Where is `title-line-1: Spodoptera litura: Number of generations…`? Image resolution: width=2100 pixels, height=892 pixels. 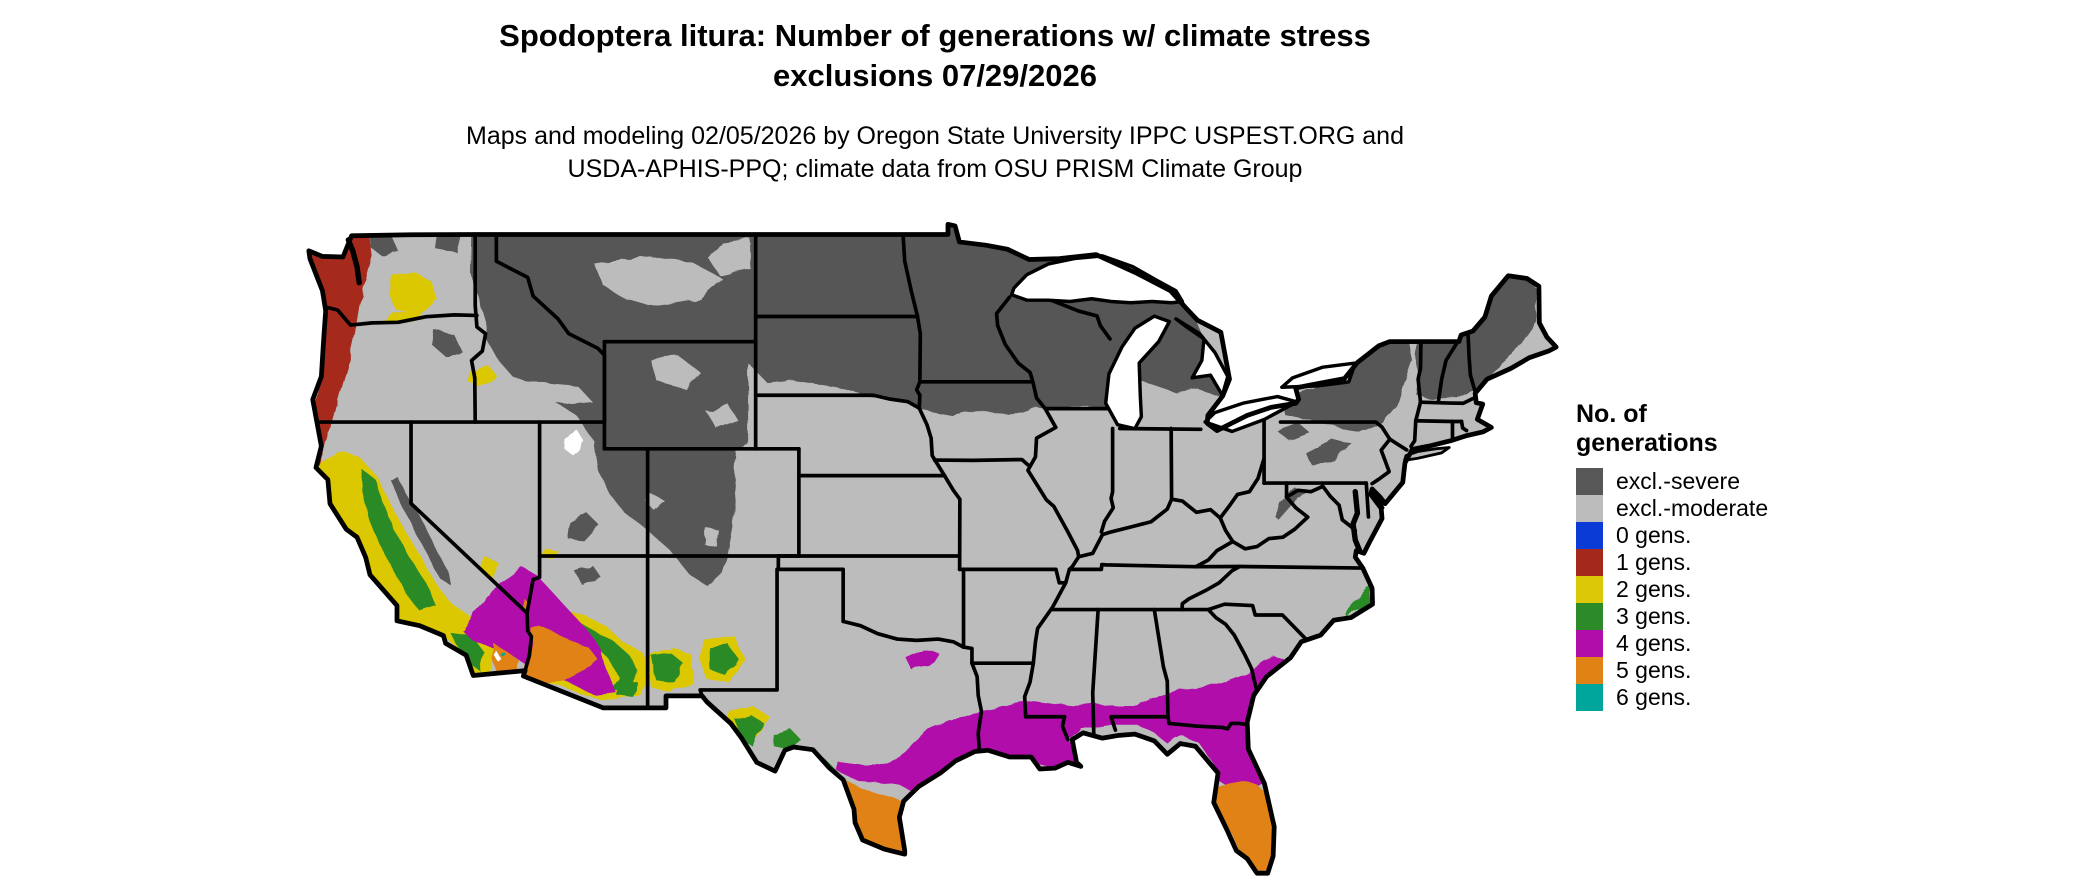 title-line-1: Spodoptera litura: Number of generations… is located at coordinates (935, 35).